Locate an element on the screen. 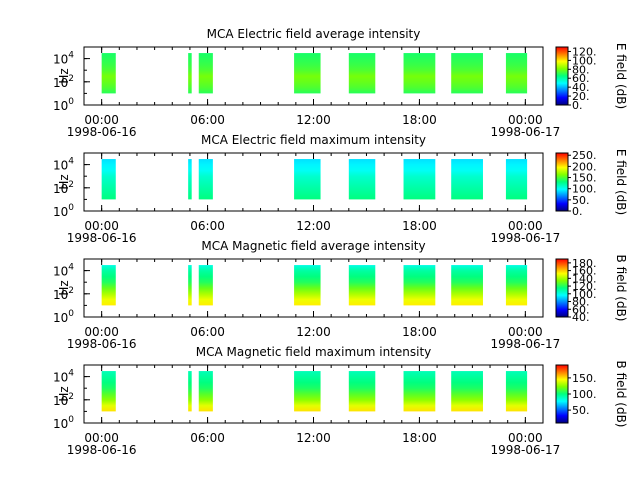 This screenshot has width=640, height=480. chart-title: MCA Magnetic field average intensity is located at coordinates (313, 246).